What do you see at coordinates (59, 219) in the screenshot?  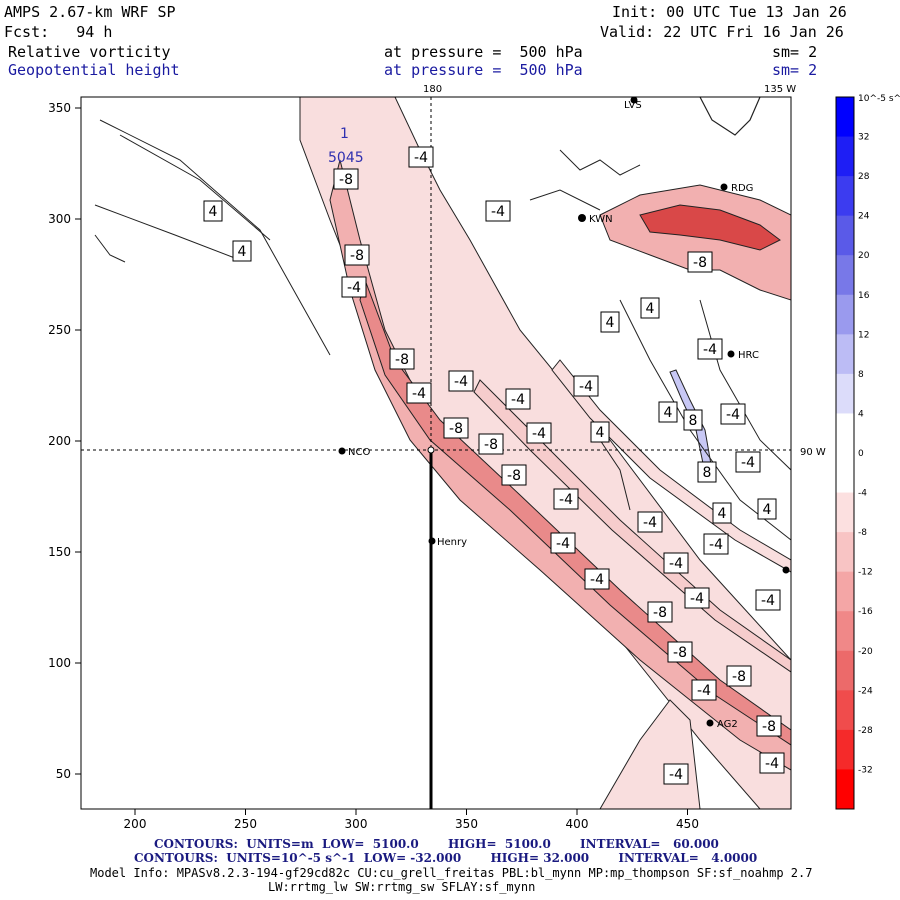 I see `y-tick-label: 300` at bounding box center [59, 219].